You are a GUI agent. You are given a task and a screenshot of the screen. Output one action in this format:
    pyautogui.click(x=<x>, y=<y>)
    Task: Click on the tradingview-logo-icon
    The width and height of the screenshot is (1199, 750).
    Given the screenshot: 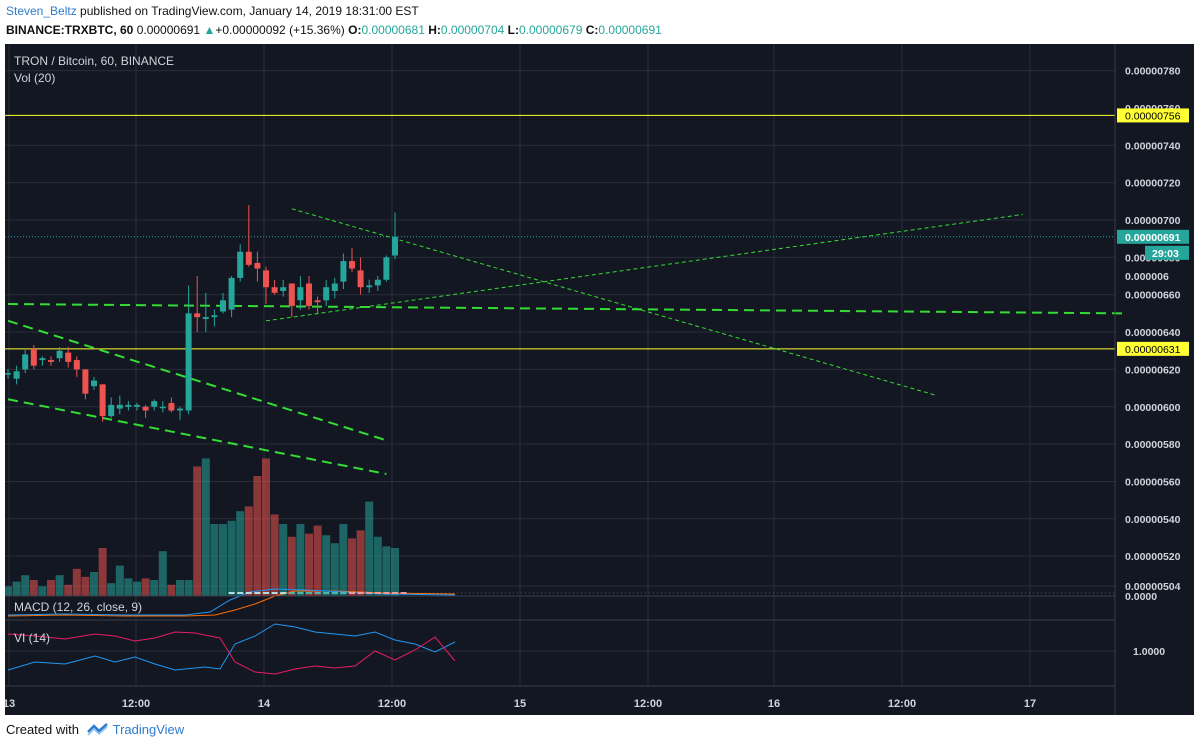 What is the action you would take?
    pyautogui.click(x=97, y=730)
    